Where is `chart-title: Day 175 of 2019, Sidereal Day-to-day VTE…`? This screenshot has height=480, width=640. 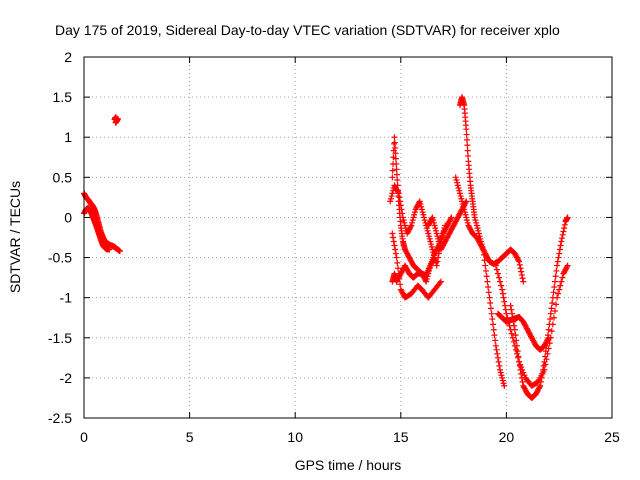
chart-title: Day 175 of 2019, Sidereal Day-to-day VTE… is located at coordinates (307, 30).